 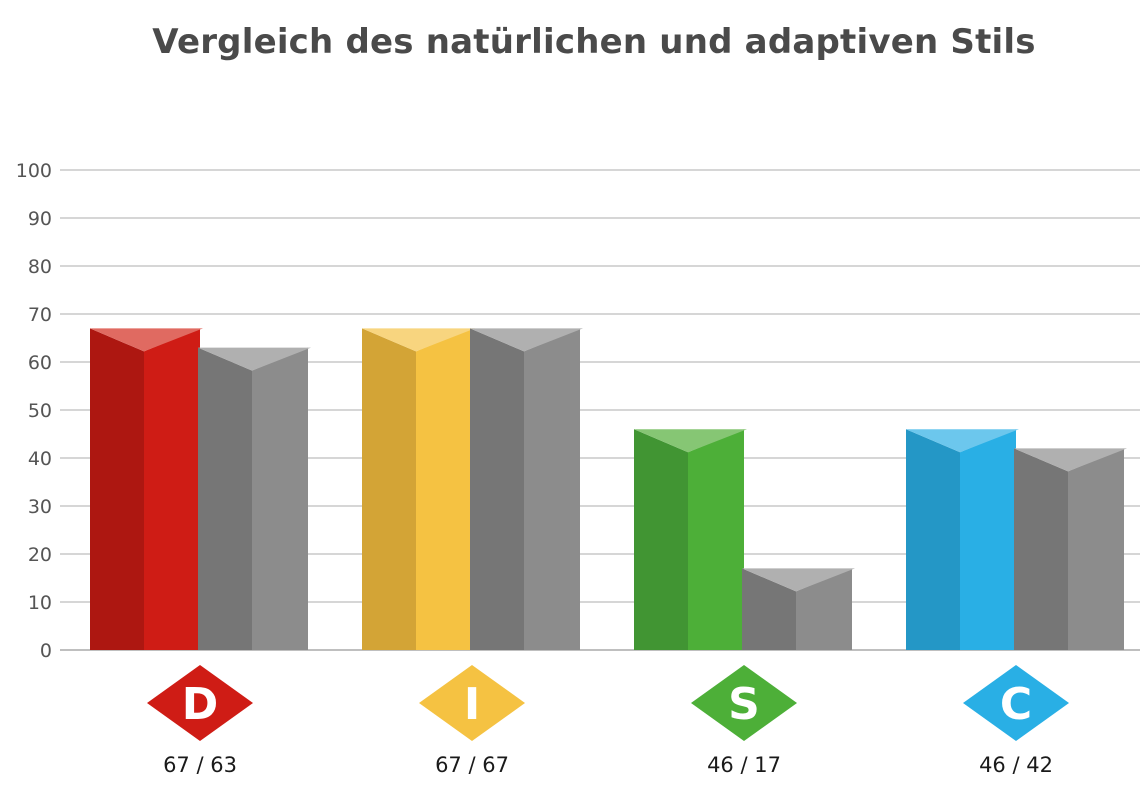 I want to click on bar-adaptive-i, so click(x=526, y=489).